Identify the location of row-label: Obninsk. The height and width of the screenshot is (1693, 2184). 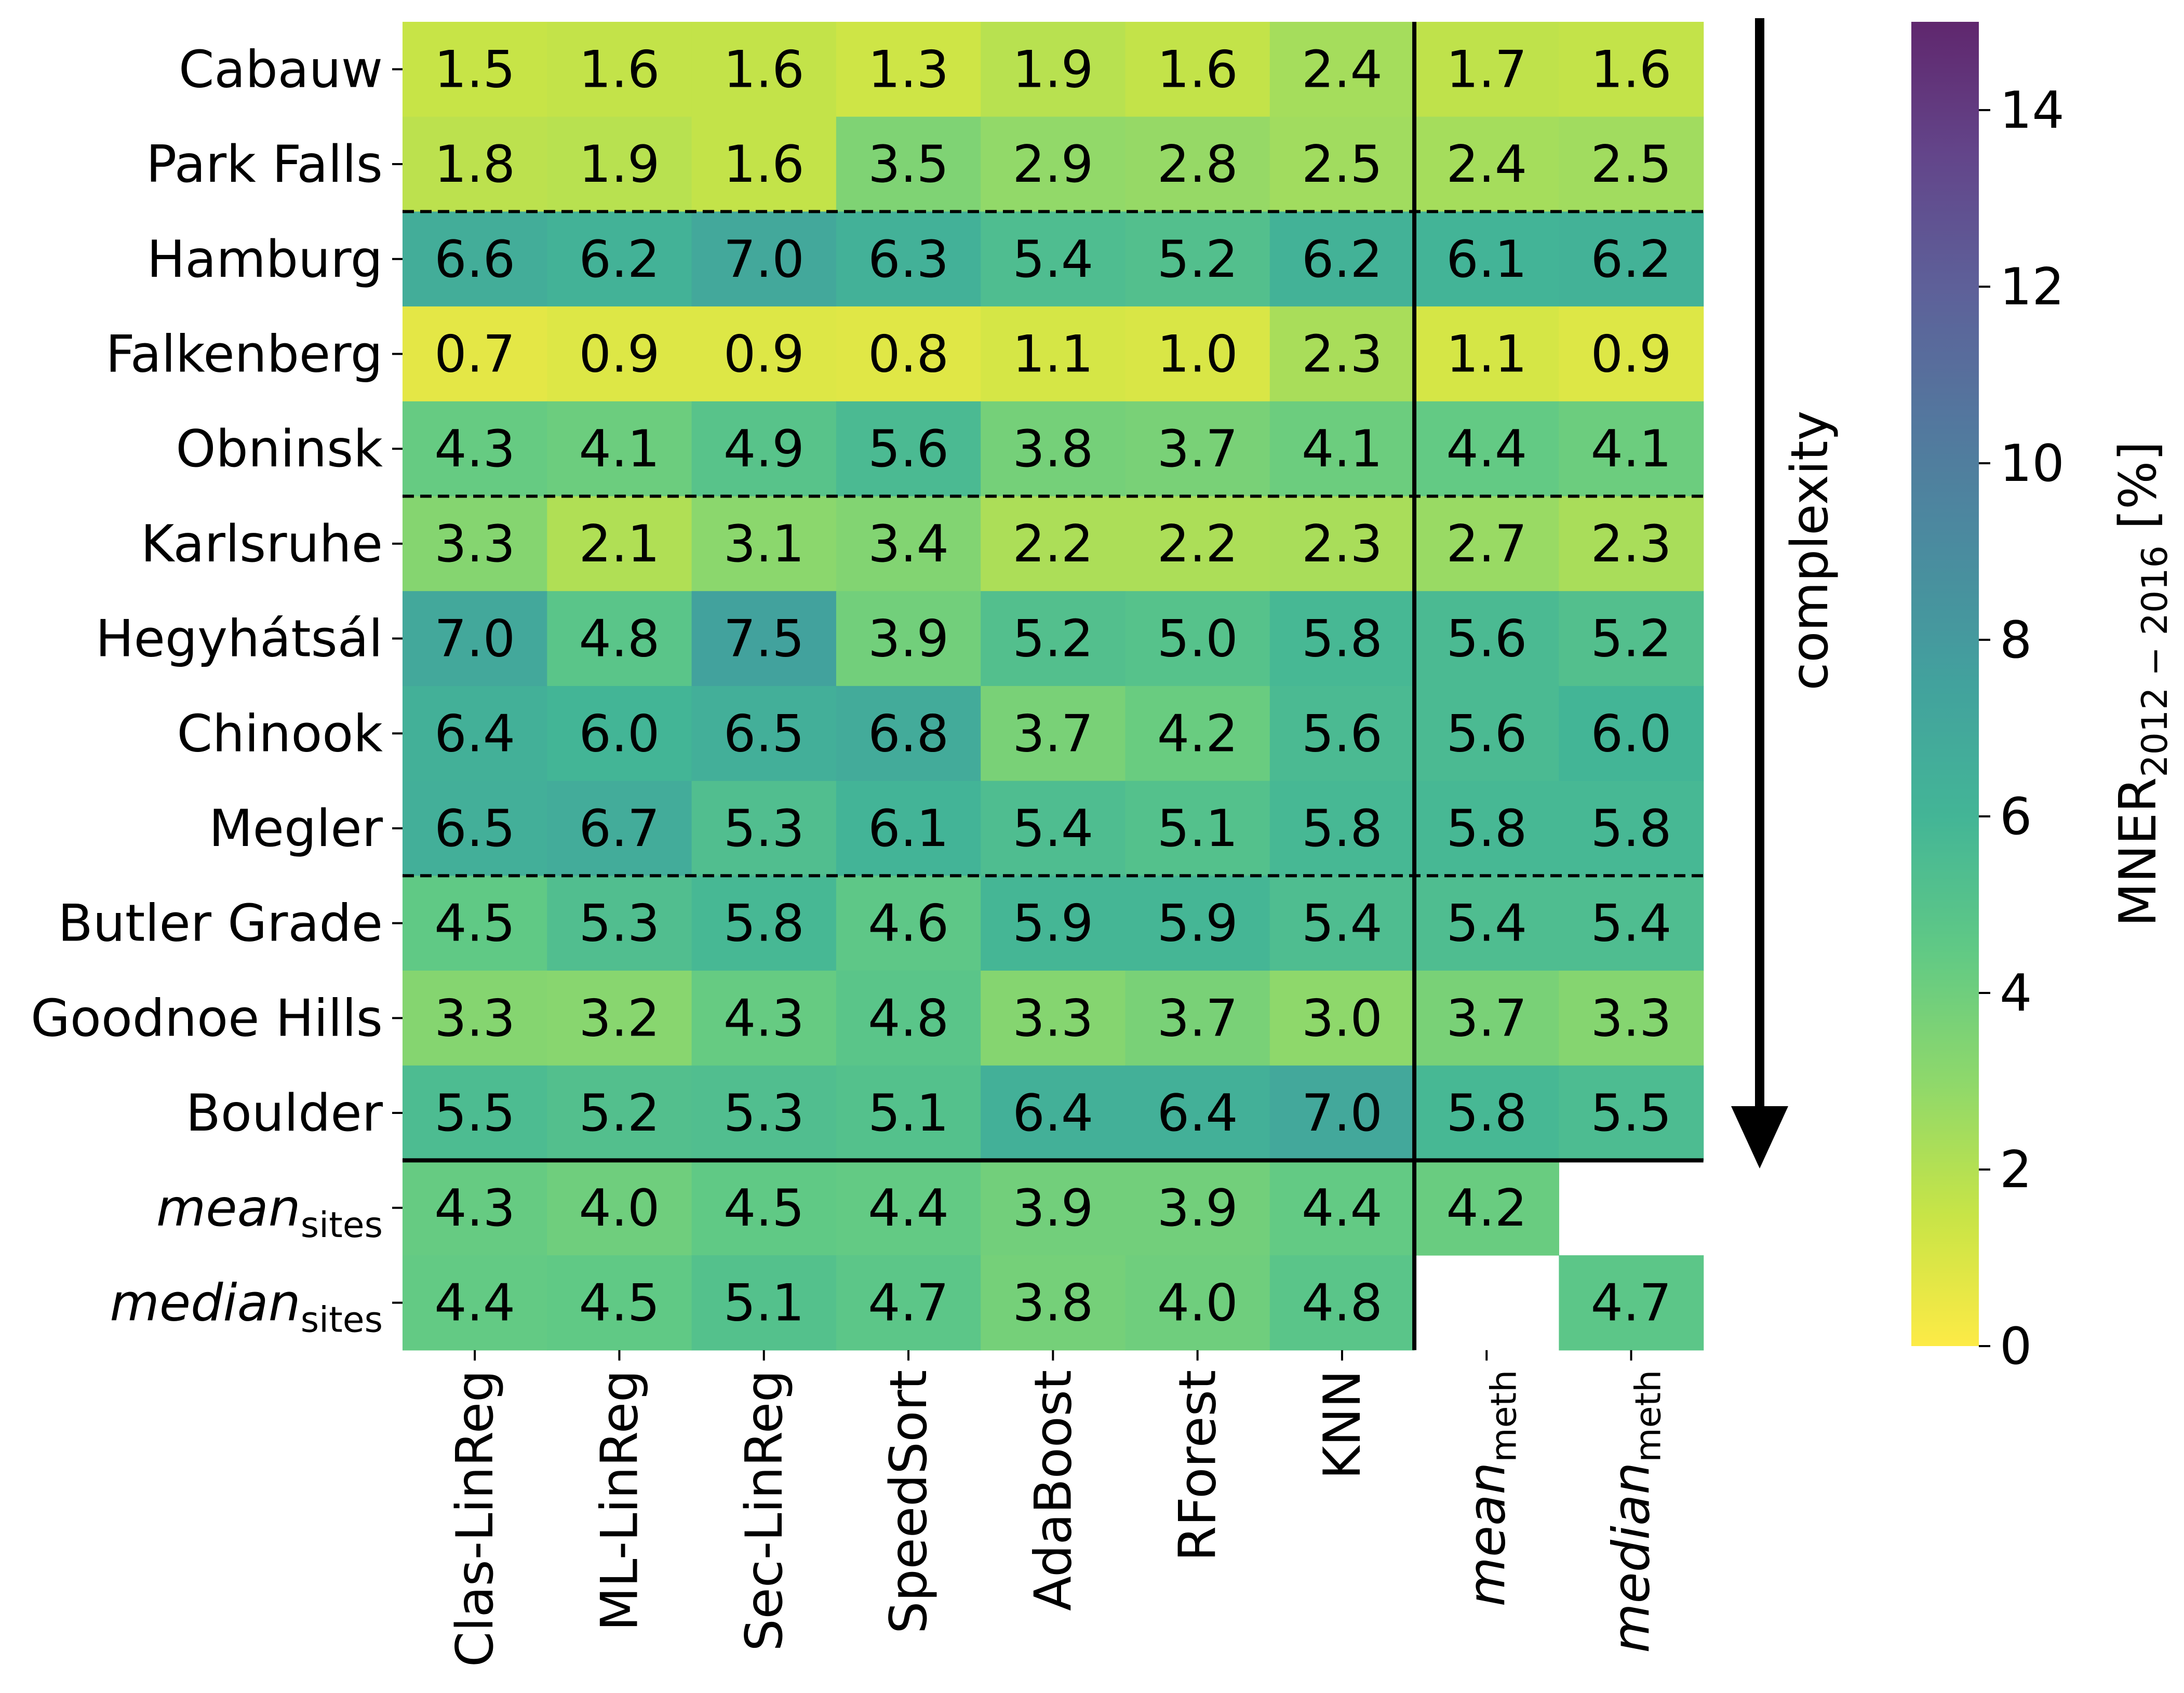
(279, 449).